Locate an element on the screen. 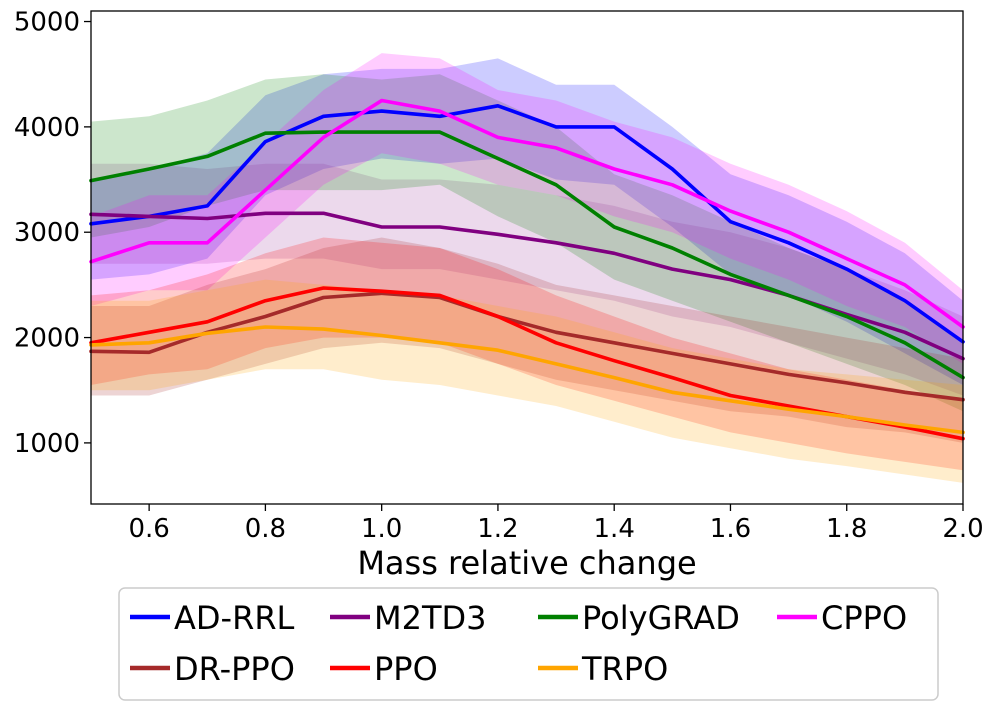 The image size is (996, 711). y-tick-label: 4000 is located at coordinates (47, 128).